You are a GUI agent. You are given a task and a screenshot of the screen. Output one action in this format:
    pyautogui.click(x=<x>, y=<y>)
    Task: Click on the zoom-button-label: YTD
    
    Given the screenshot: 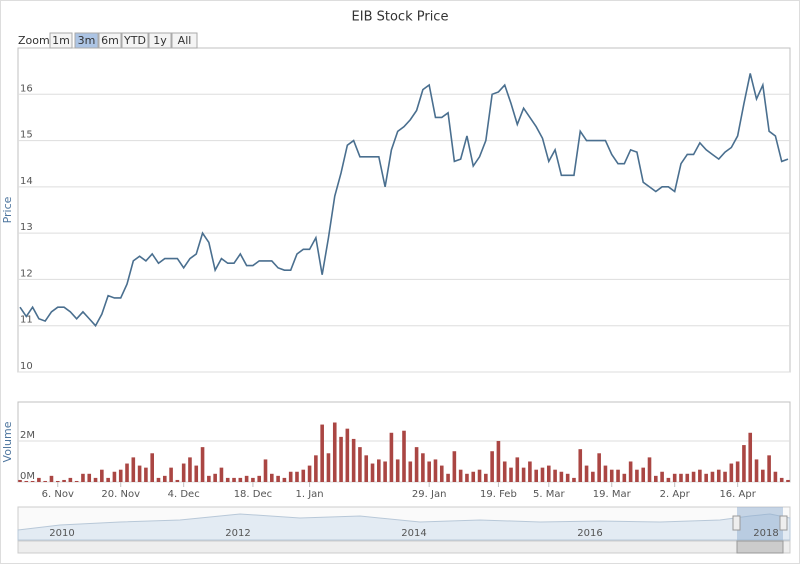 What is the action you would take?
    pyautogui.click(x=134, y=40)
    